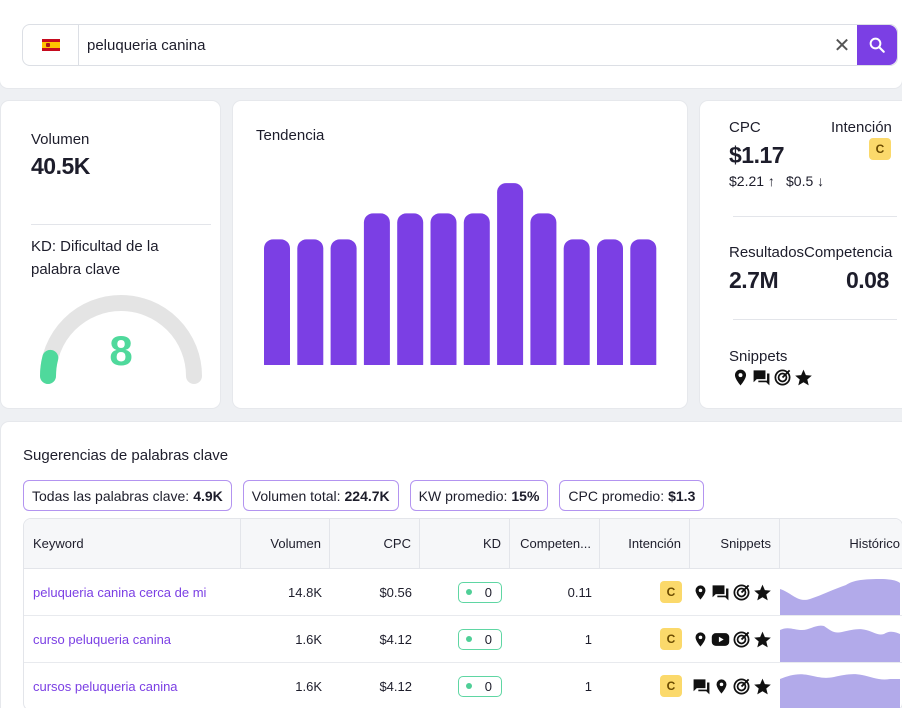 This screenshot has height=708, width=902. I want to click on search-button, so click(877, 45).